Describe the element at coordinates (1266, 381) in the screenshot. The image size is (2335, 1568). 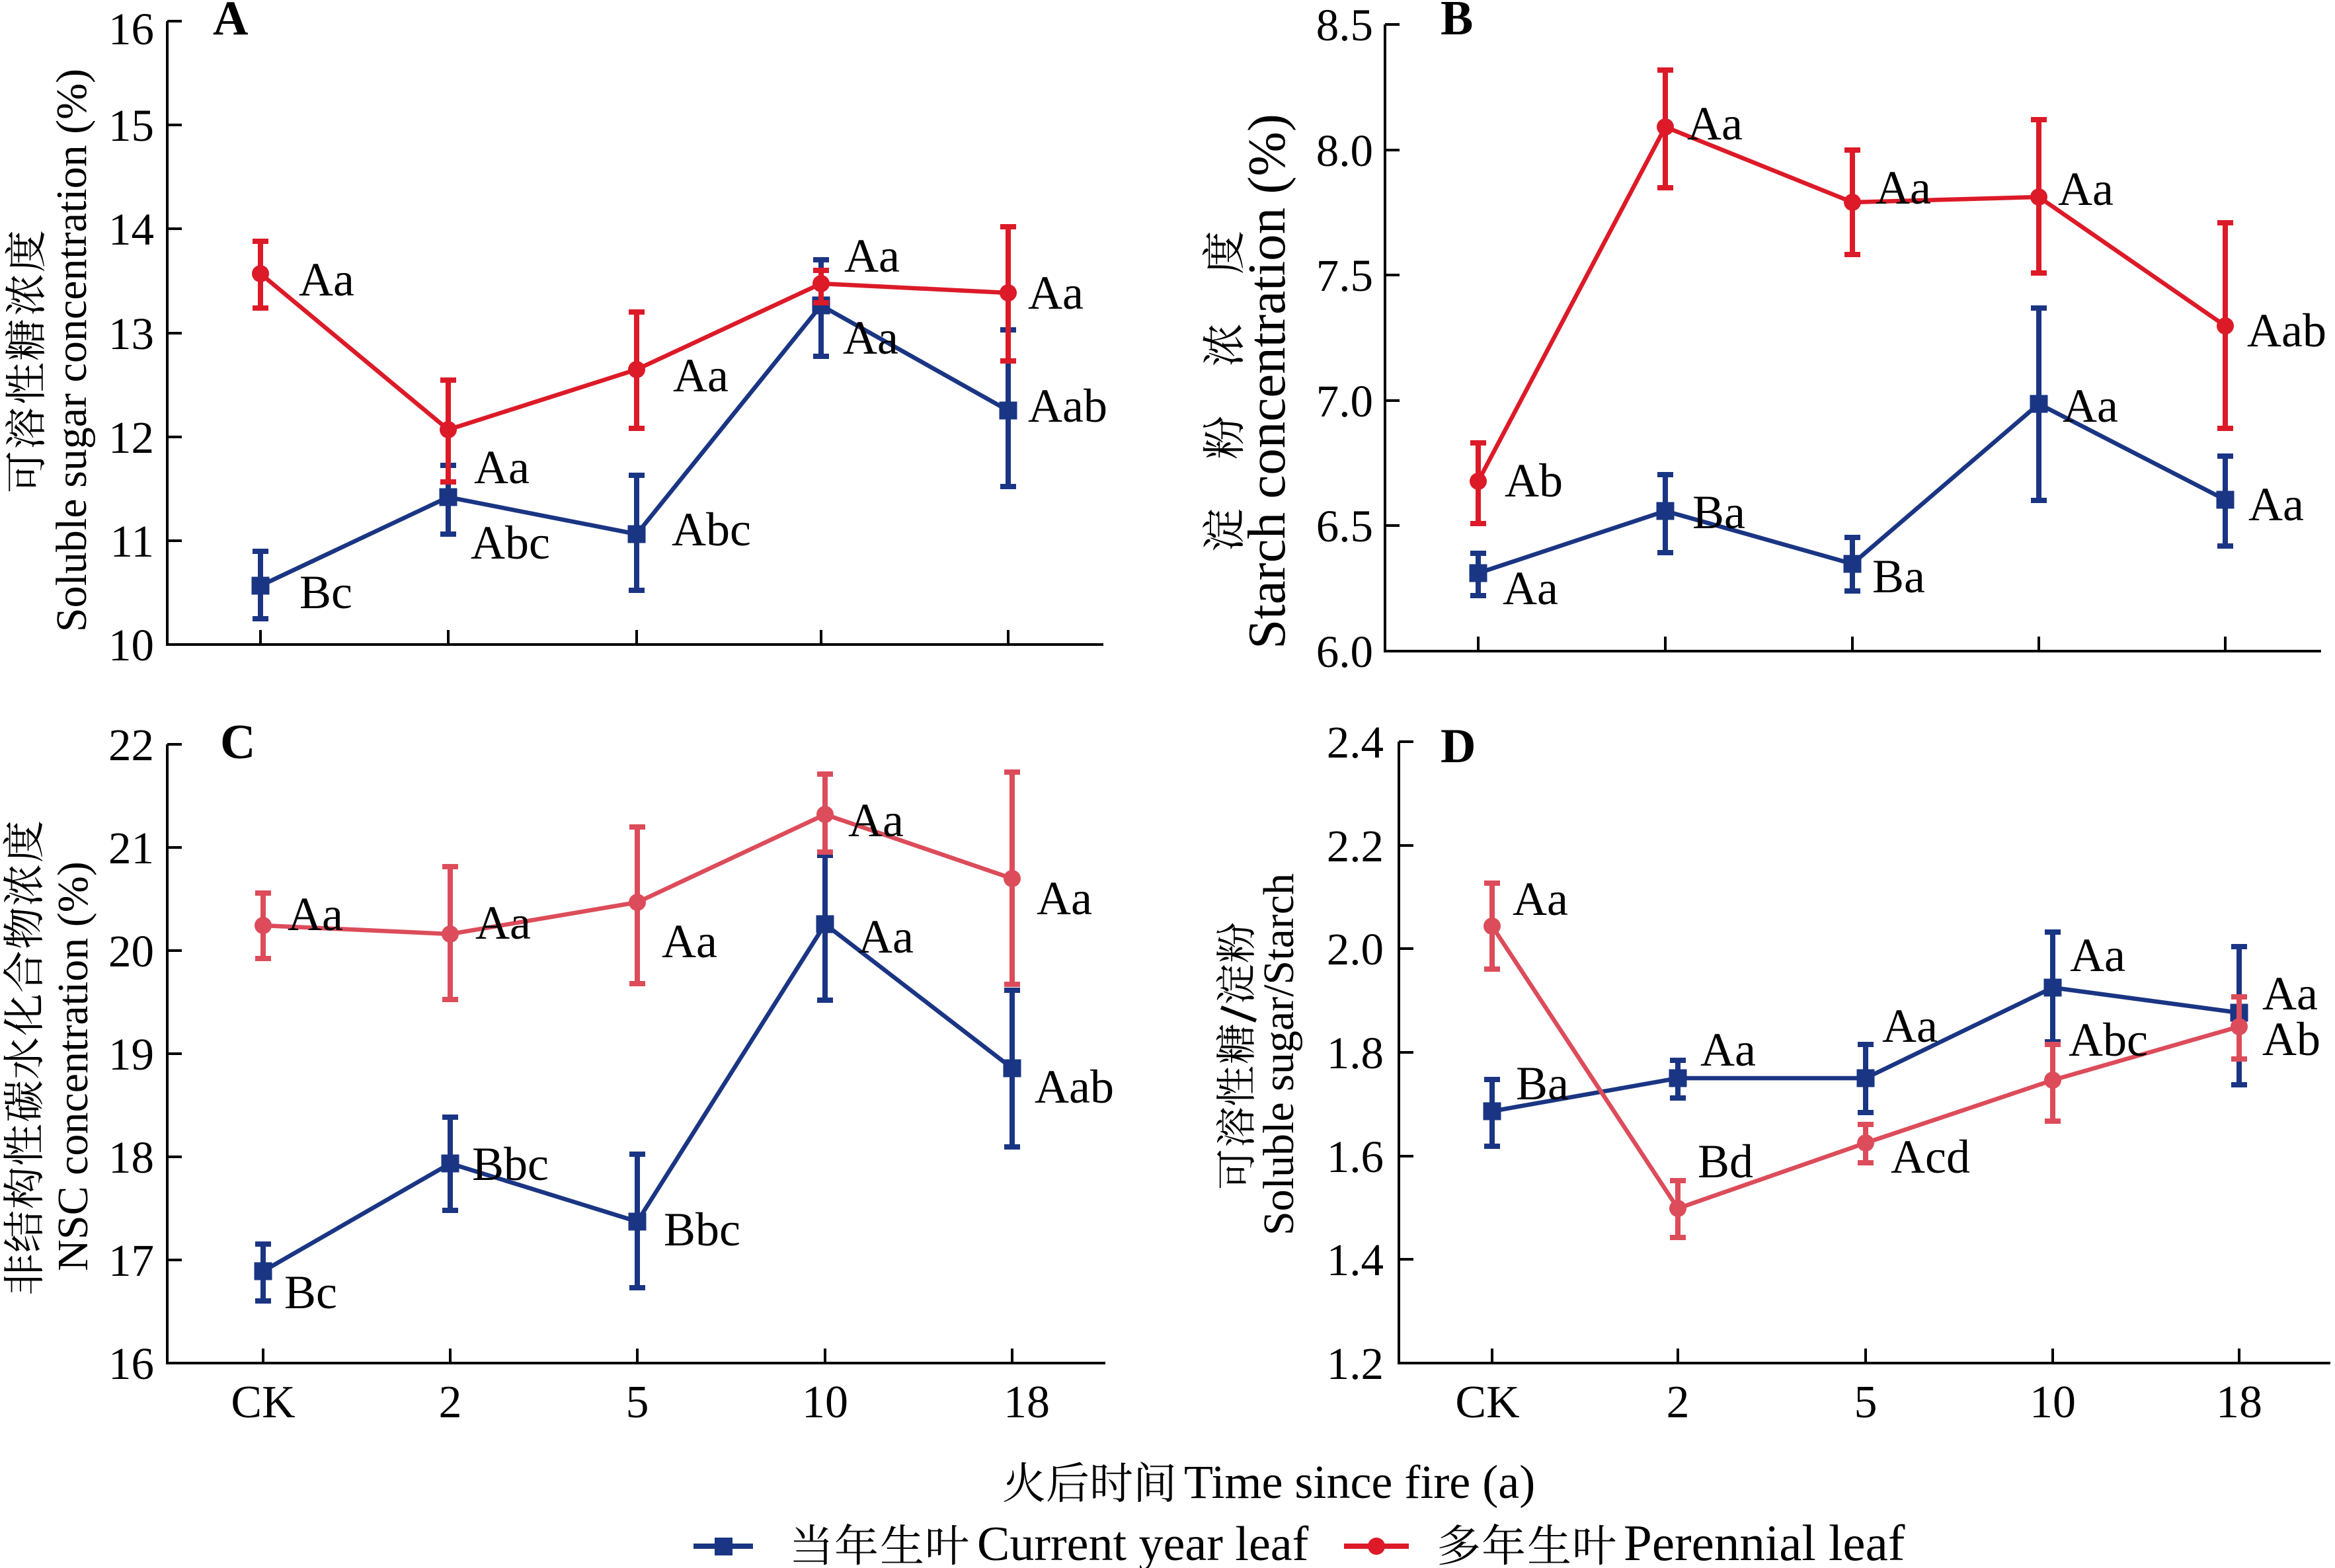
I see `svg-text: Starch concentration (%)` at that location.